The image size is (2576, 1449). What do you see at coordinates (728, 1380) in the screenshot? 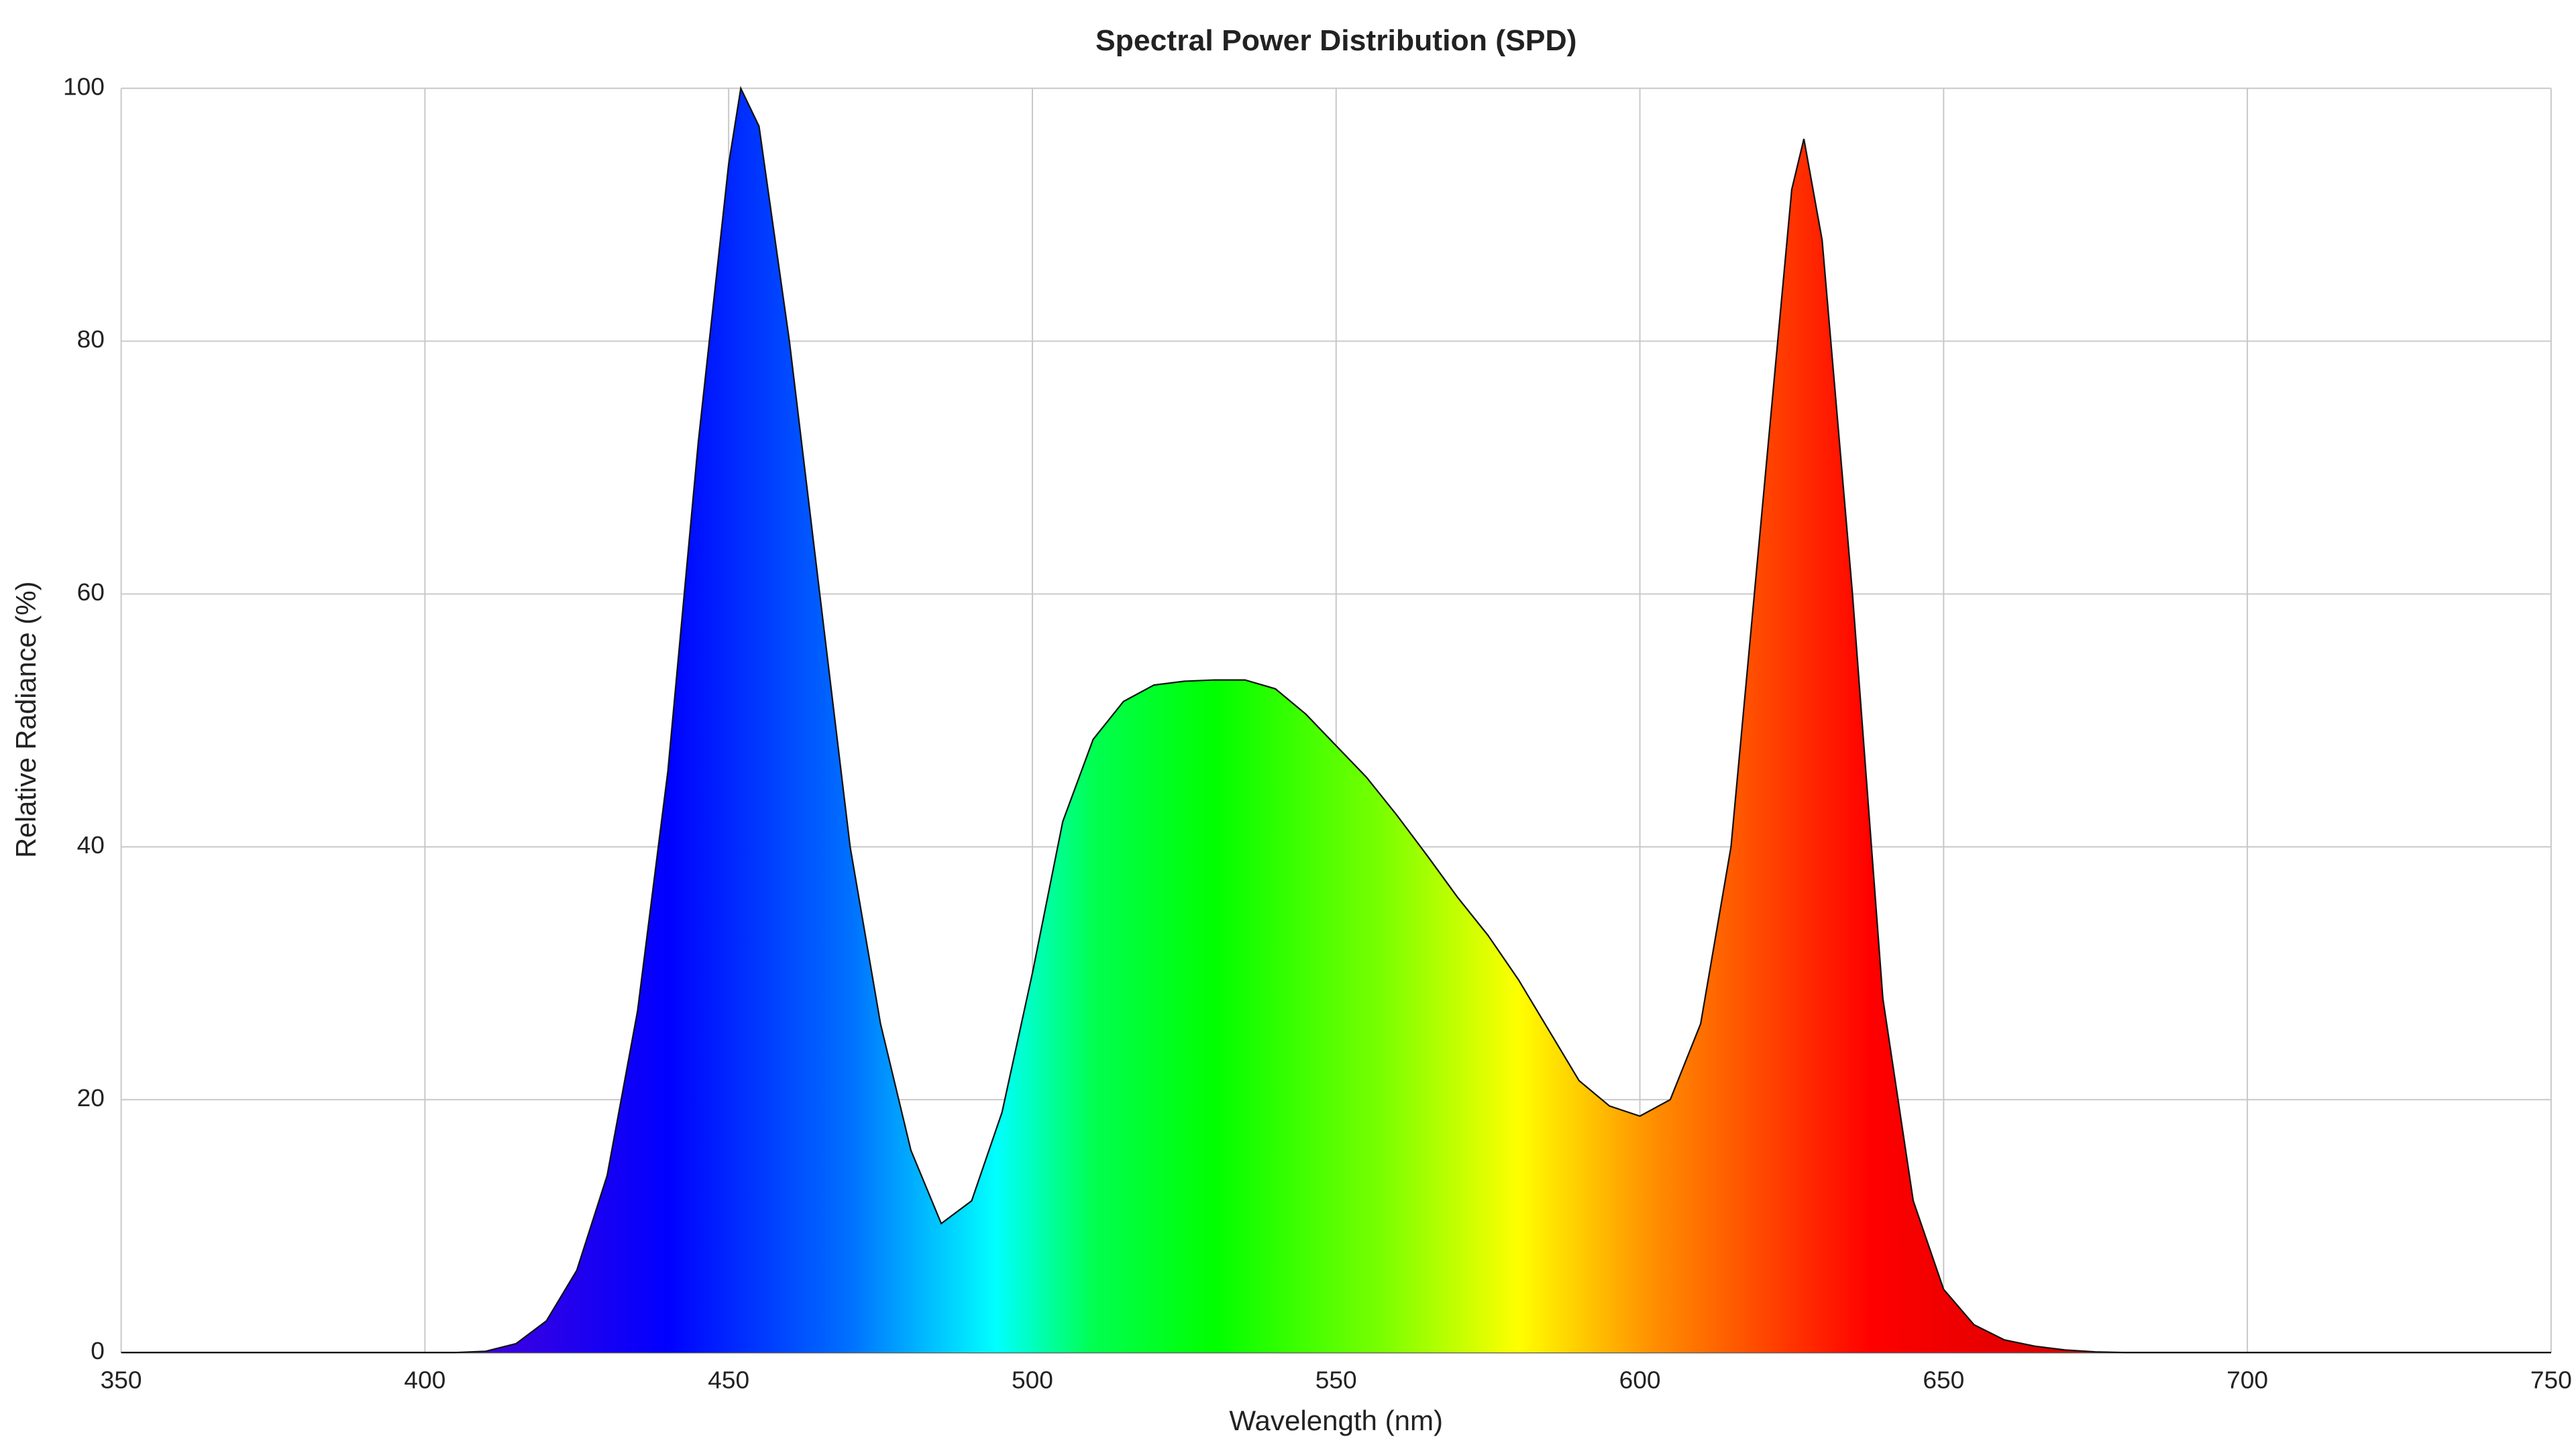
I see `x-tick-label: 450` at bounding box center [728, 1380].